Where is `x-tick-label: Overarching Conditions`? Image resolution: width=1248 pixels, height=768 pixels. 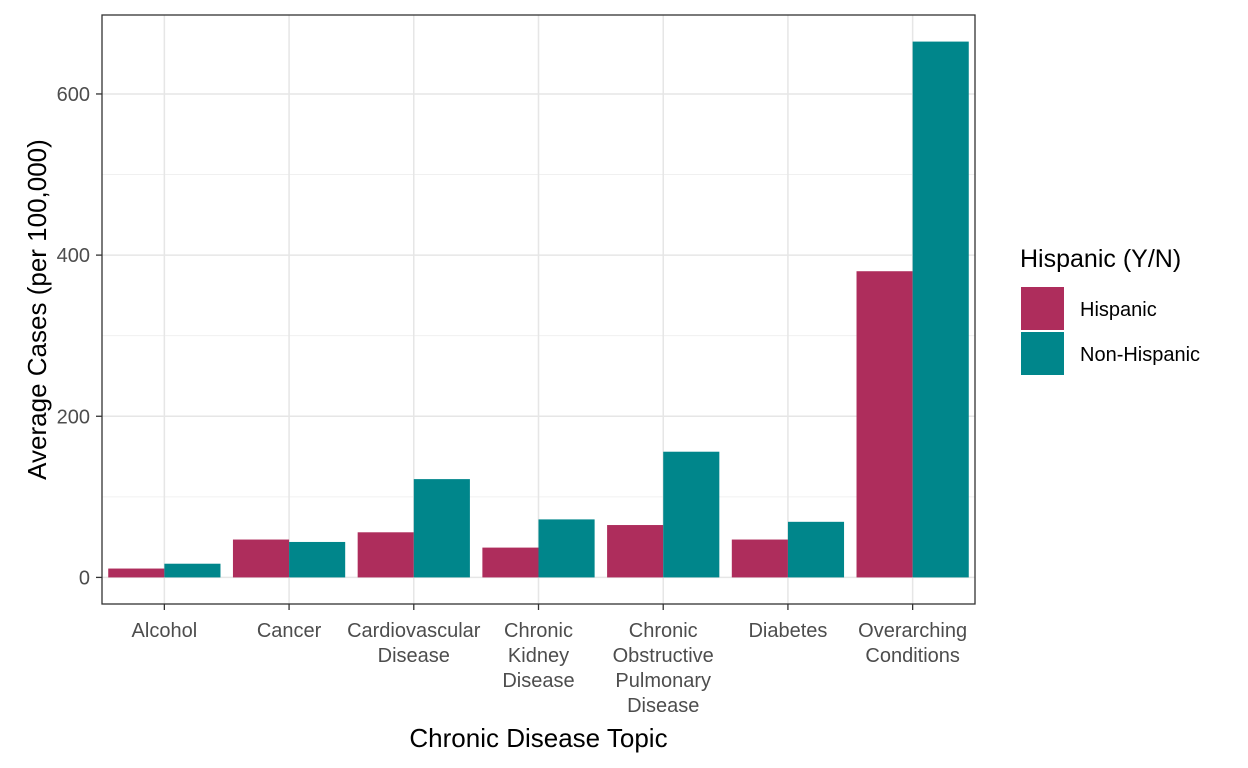 x-tick-label: Overarching Conditions is located at coordinates (912, 643).